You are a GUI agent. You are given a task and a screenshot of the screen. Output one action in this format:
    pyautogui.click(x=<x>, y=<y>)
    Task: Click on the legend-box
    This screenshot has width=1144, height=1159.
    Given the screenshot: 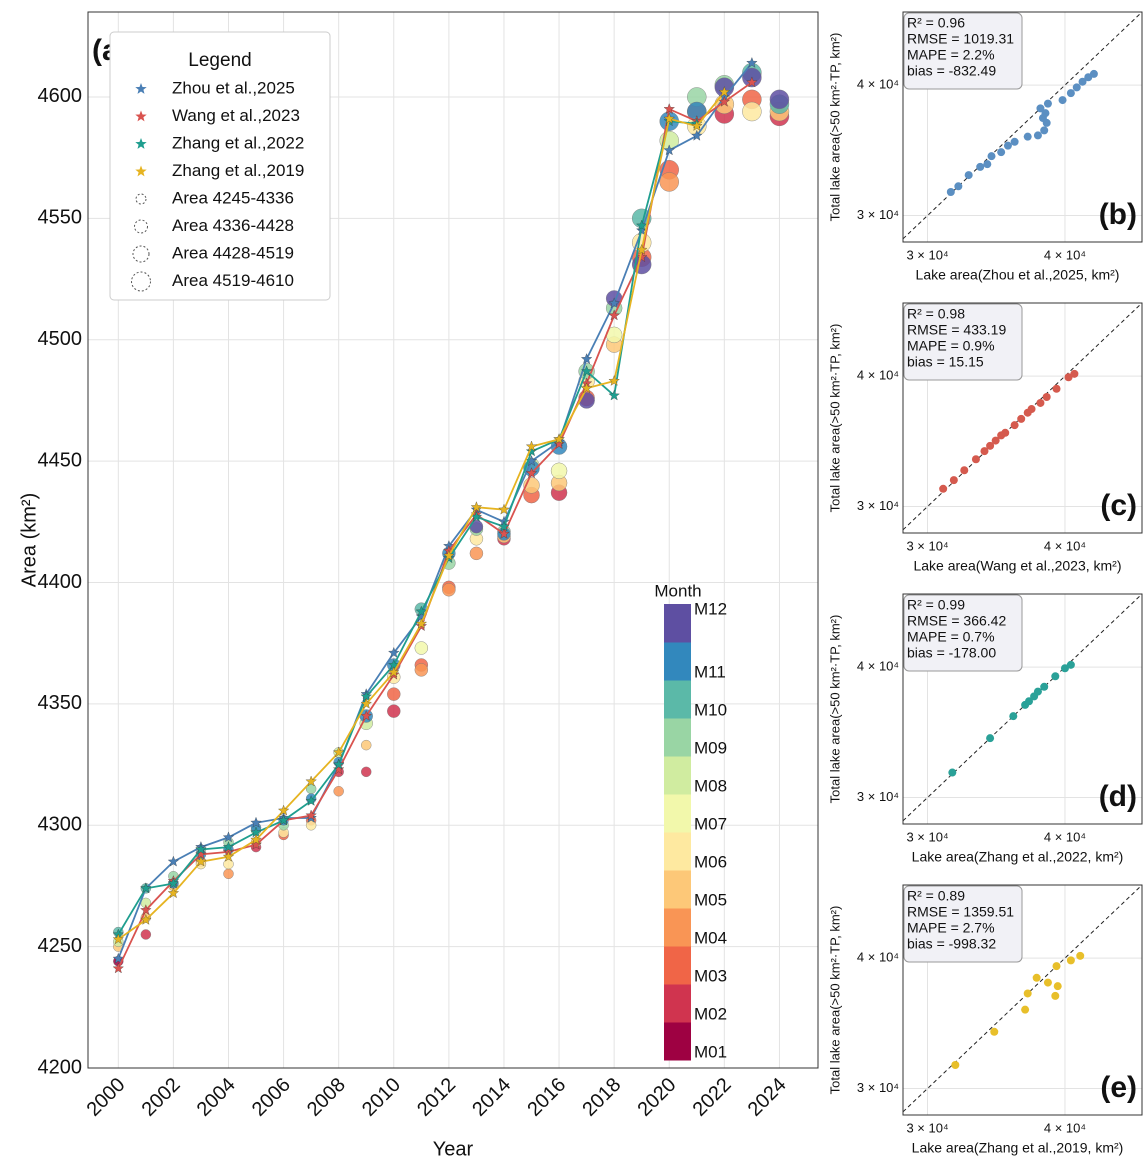 What is the action you would take?
    pyautogui.click(x=220, y=166)
    